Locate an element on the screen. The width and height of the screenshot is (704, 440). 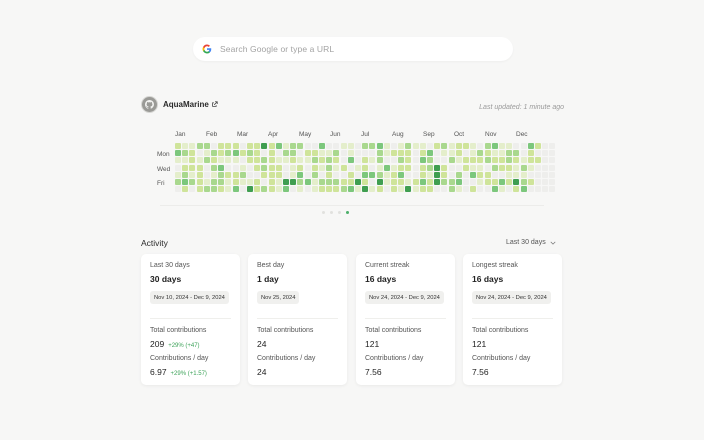
card-value: 1 day is located at coordinates (268, 279).